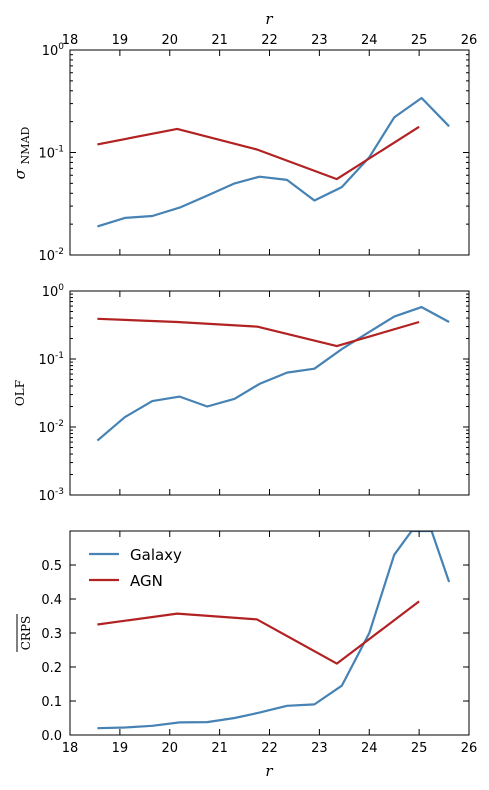  Describe the element at coordinates (156, 555) in the screenshot. I see `legend-label-galaxy: Galaxy` at that location.